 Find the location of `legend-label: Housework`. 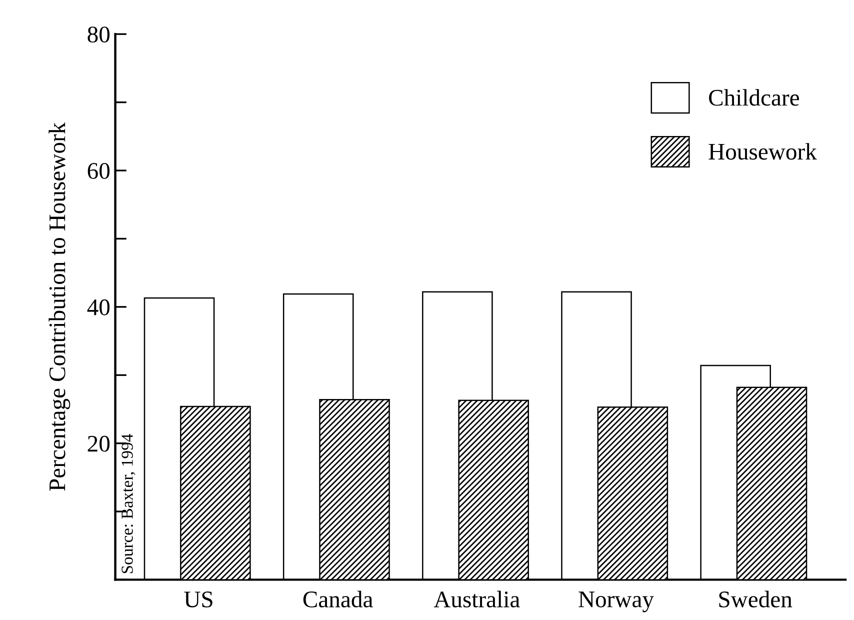

legend-label: Housework is located at coordinates (762, 151).